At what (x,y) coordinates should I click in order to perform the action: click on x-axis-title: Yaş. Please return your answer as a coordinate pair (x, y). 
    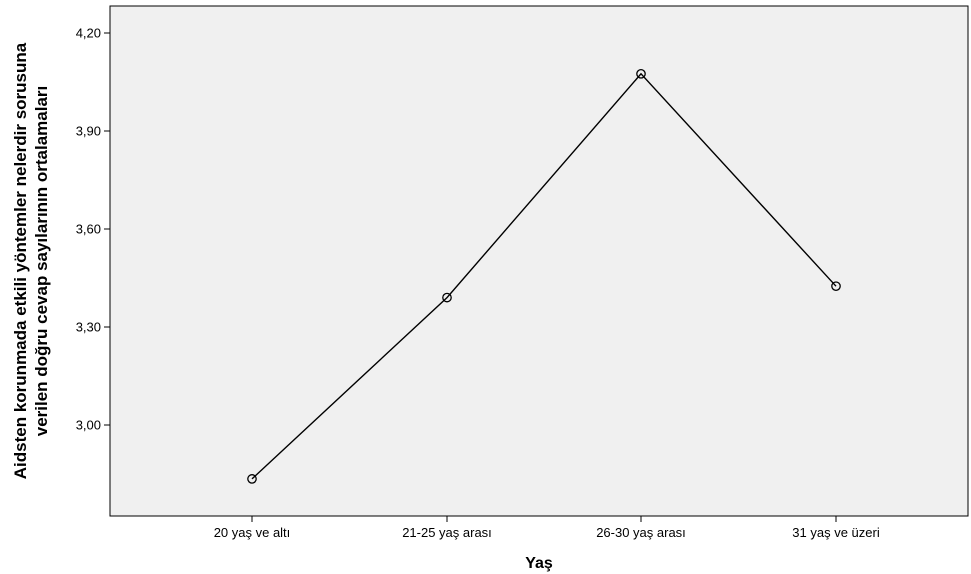
    Looking at the image, I should click on (539, 563).